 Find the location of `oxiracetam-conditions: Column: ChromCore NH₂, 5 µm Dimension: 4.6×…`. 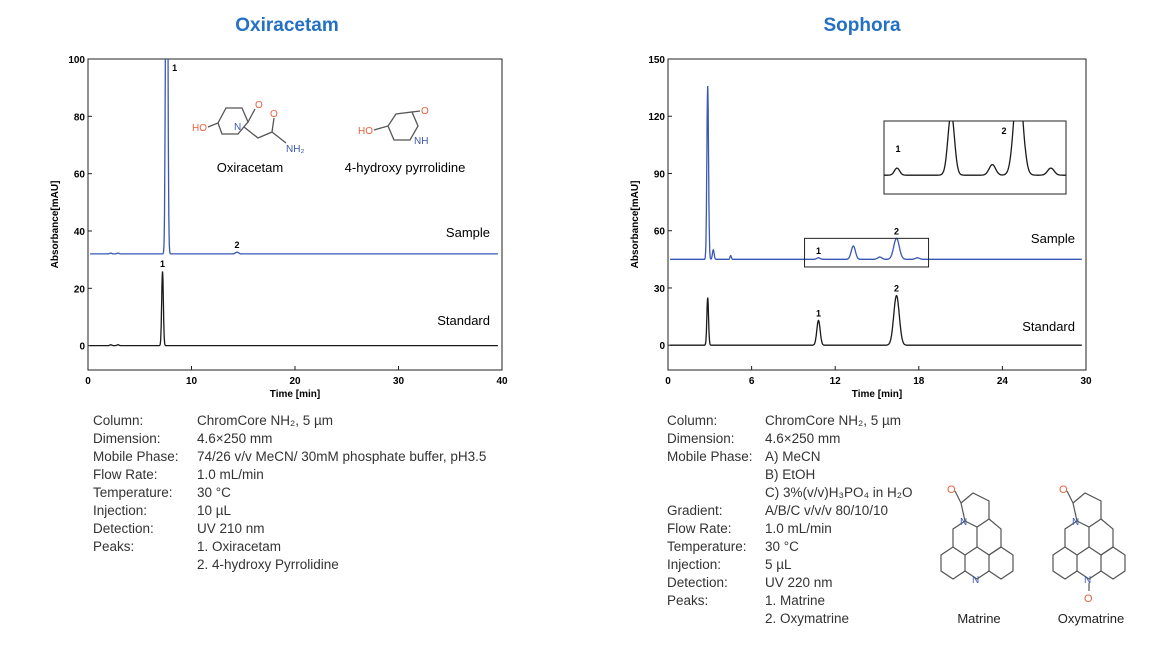

oxiracetam-conditions: Column: ChromCore NH₂, 5 µm Dimension: 4.6×… is located at coordinates (289, 493).